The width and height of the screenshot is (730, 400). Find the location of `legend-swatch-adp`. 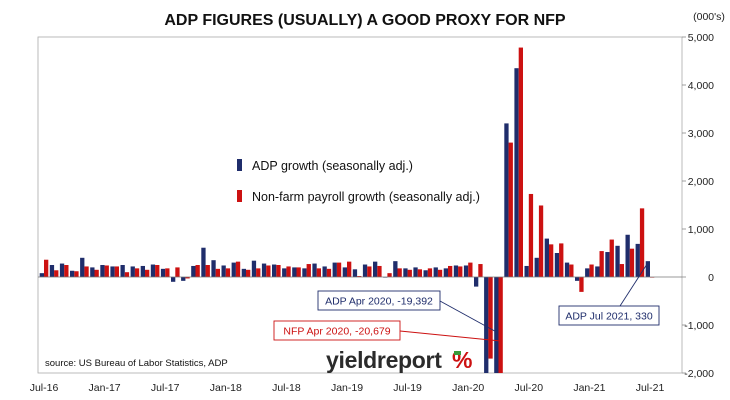

legend-swatch-adp is located at coordinates (239, 165).